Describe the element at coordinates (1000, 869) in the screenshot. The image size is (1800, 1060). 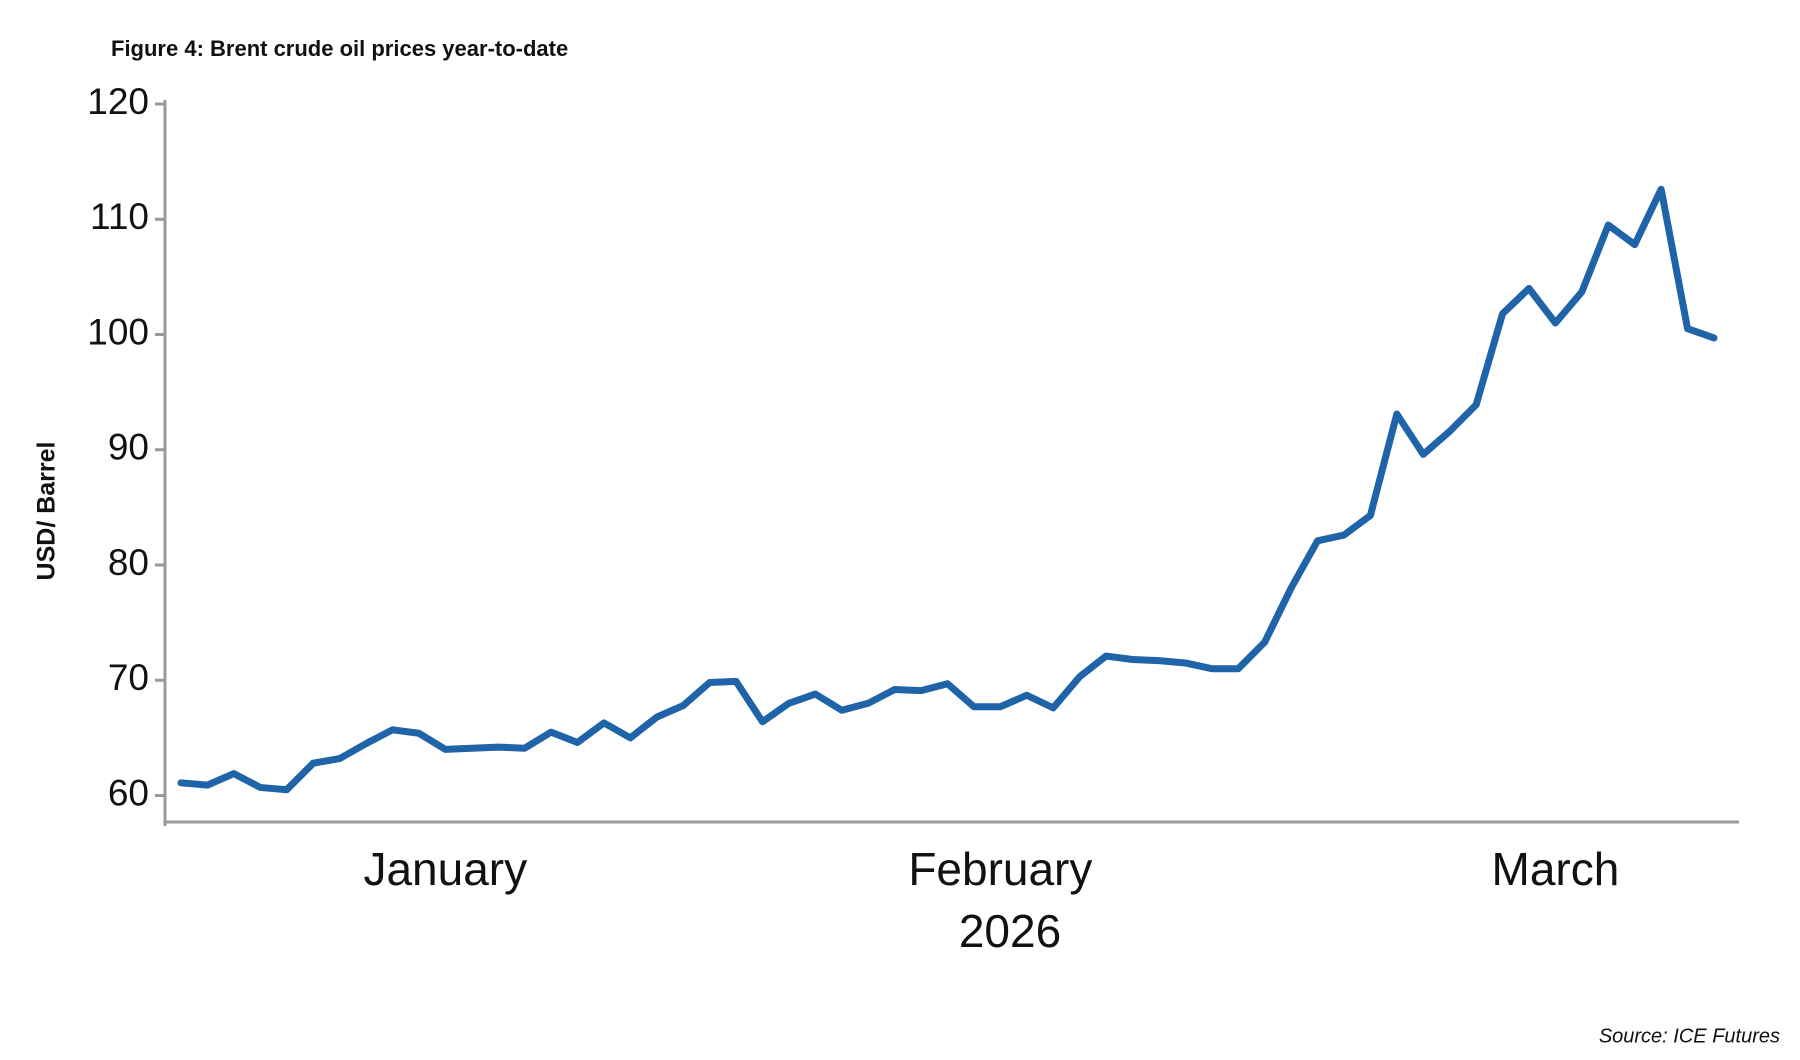
I see `x-tick-label: February` at that location.